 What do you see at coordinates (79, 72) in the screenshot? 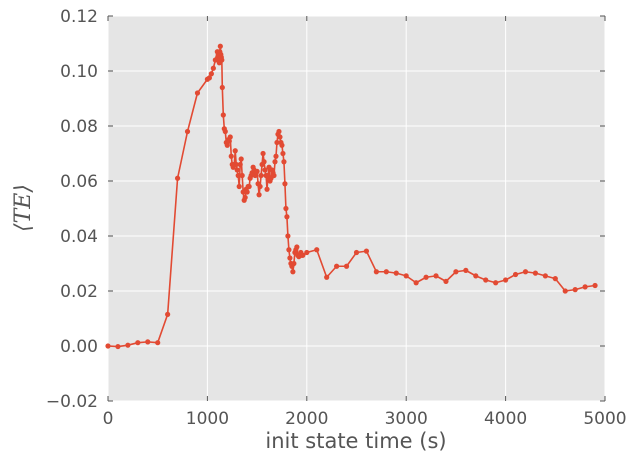
I see `y-tick-label: 0.10` at bounding box center [79, 72].